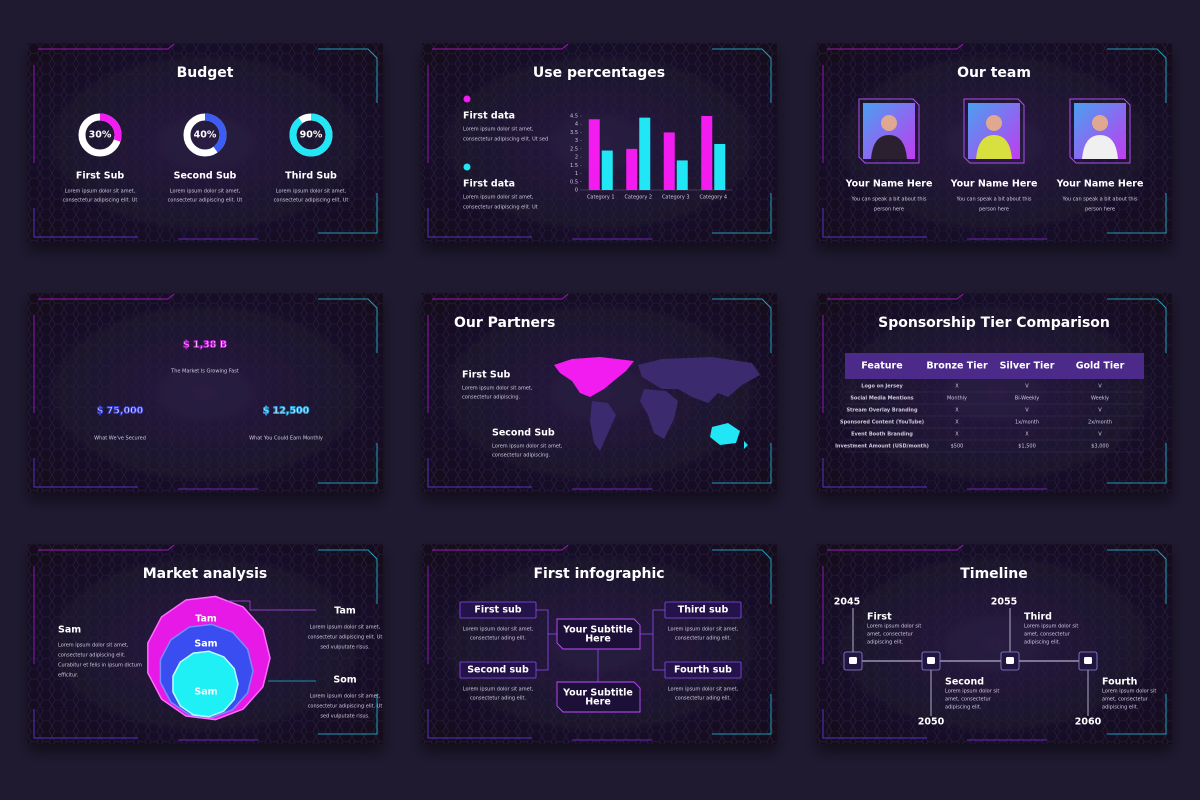 The height and width of the screenshot is (800, 1200). What do you see at coordinates (1027, 423) in the screenshot?
I see `text: 1x/month` at bounding box center [1027, 423].